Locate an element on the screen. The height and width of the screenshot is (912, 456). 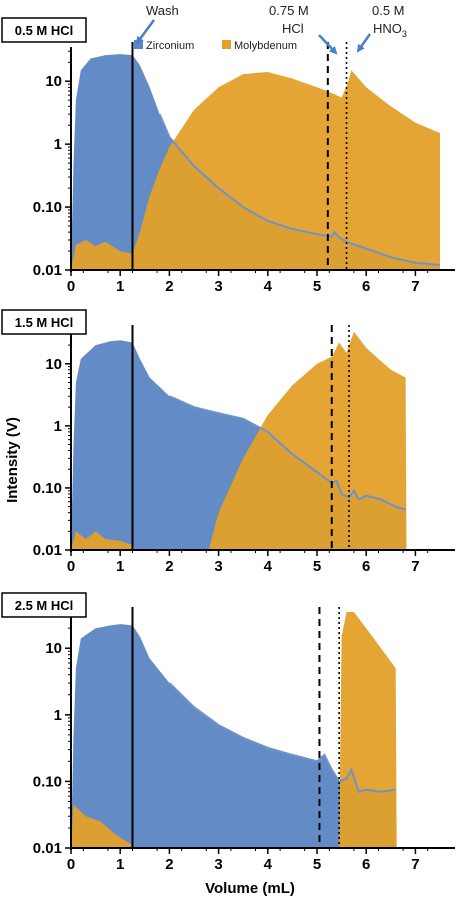
hcl-arrow is located at coordinates (328, 44).